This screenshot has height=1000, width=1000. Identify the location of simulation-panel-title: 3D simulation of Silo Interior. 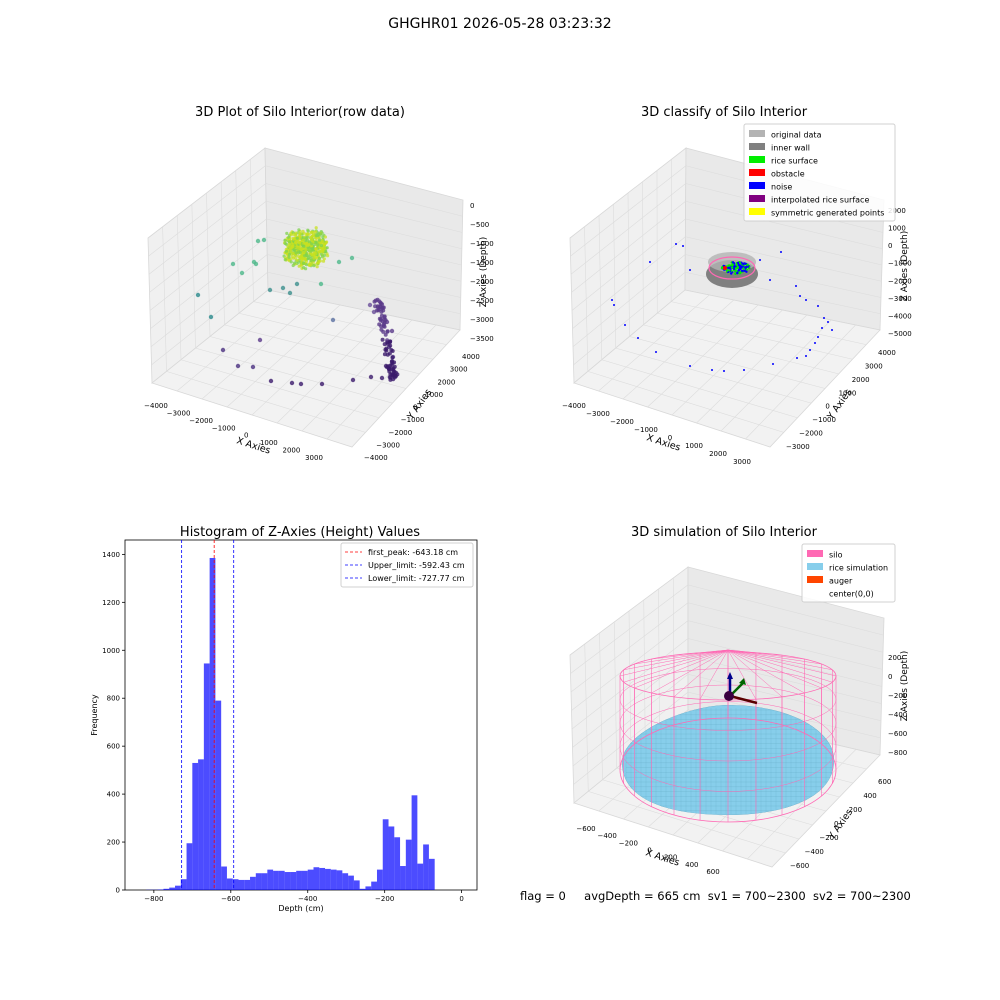
(724, 532).